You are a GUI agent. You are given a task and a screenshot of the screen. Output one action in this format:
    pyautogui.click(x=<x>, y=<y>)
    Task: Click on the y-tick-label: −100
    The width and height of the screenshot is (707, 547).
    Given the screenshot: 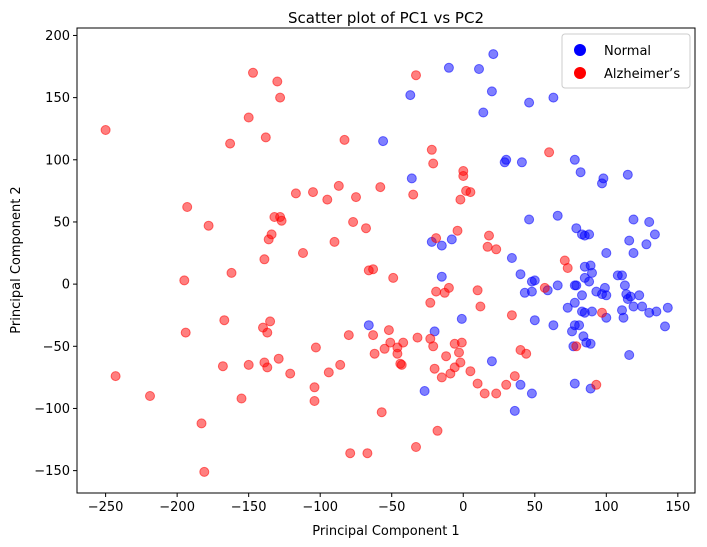 What is the action you would take?
    pyautogui.click(x=52, y=409)
    